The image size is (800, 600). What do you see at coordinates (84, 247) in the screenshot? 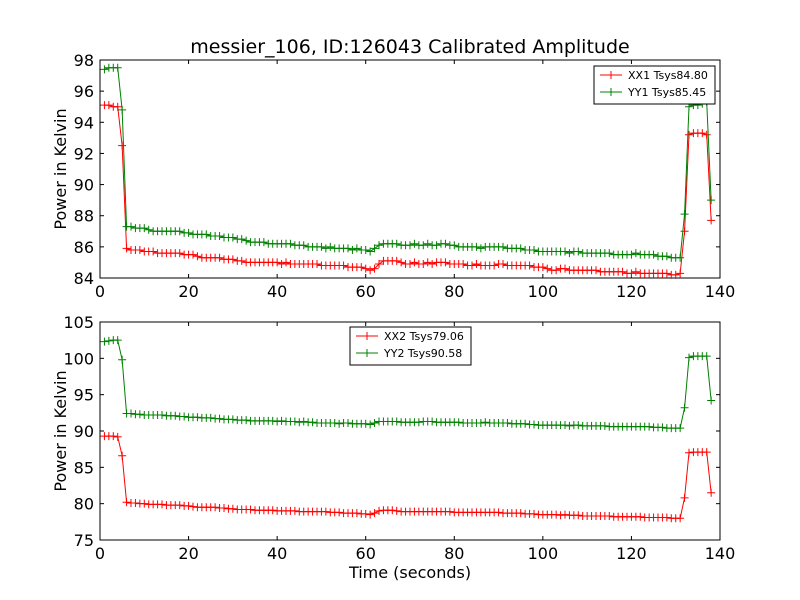
I see `y-tick-label: 86` at bounding box center [84, 247].